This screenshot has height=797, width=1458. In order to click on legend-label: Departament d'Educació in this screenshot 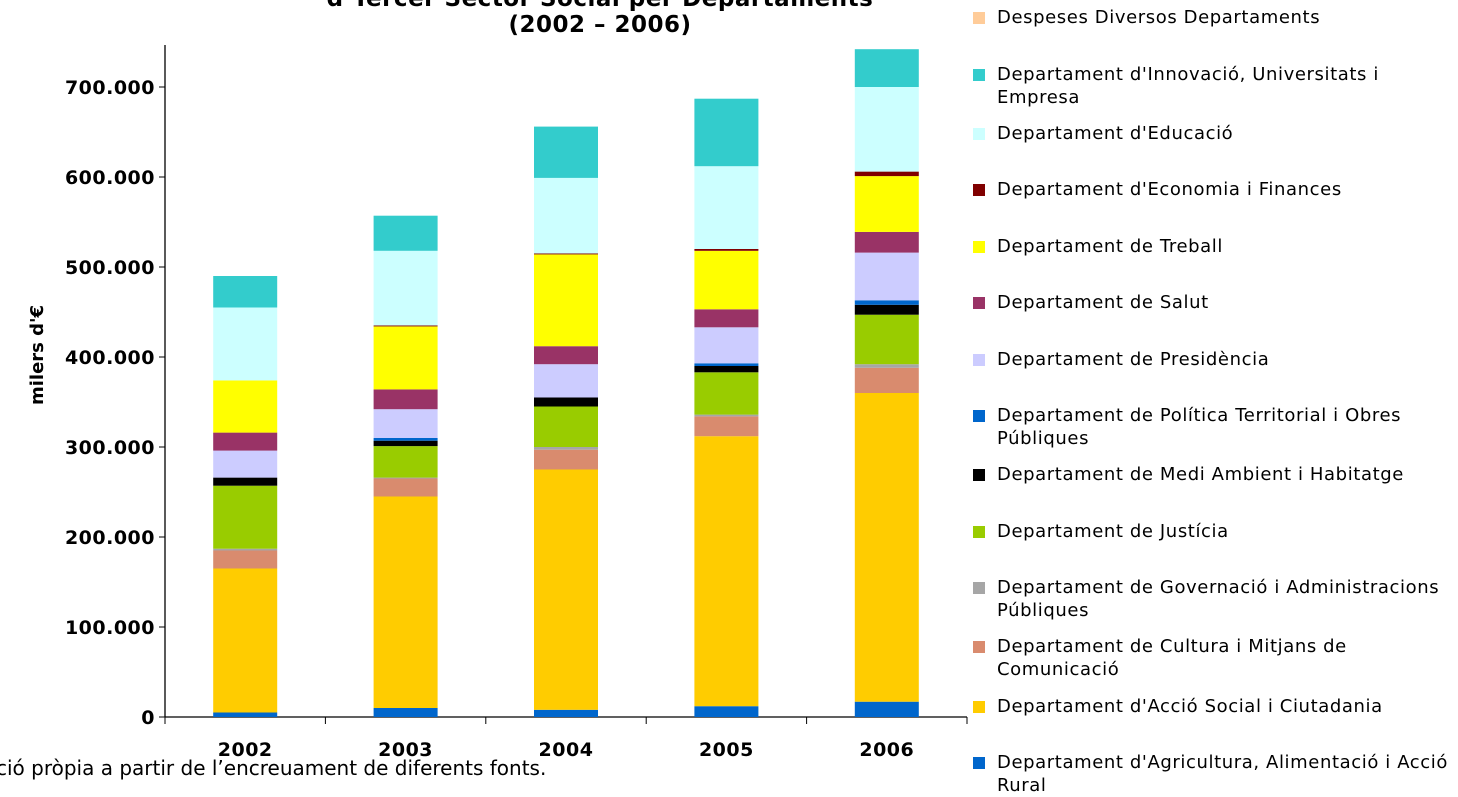, I will do `click(1115, 133)`.